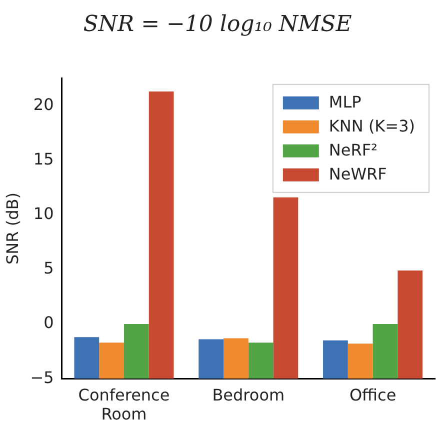 The height and width of the screenshot is (428, 439). I want to click on y-tick-label: −5, so click(42, 377).